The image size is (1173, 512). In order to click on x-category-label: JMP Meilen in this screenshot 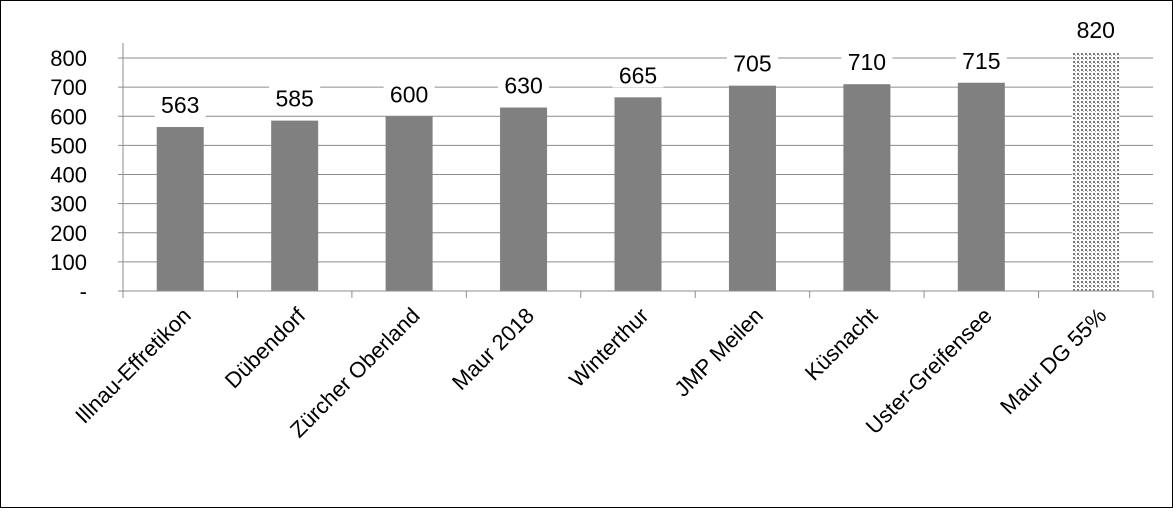, I will do `click(718, 352)`.